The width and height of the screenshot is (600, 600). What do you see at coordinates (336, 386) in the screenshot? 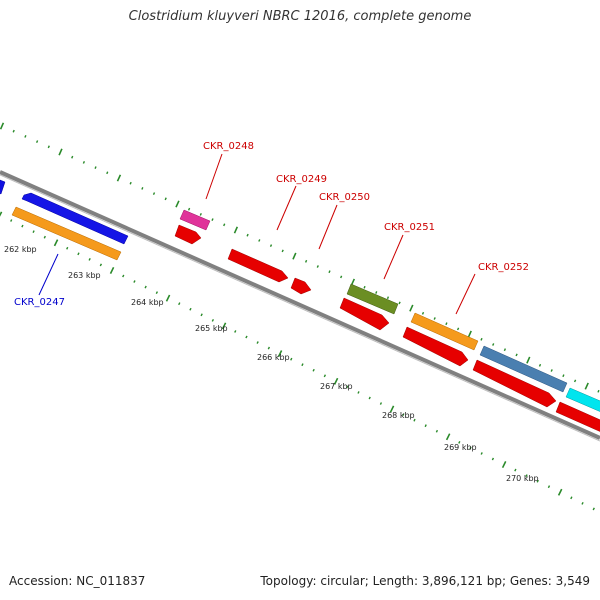
I see `kbp-label-267: 267 kbp` at bounding box center [336, 386].